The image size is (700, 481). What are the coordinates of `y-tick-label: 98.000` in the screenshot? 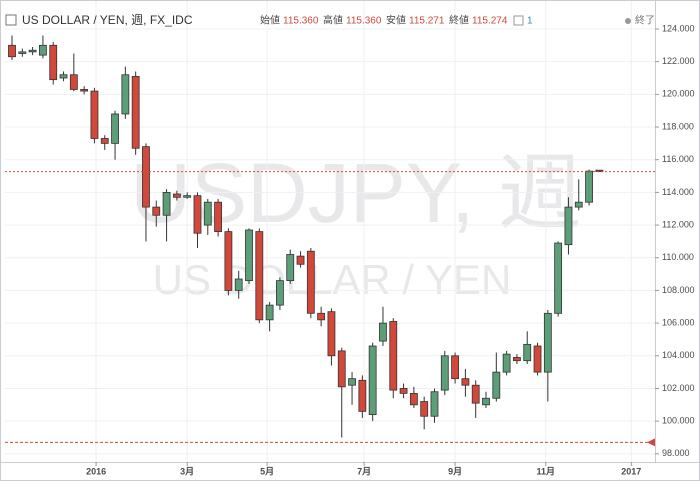 It's located at (676, 453).